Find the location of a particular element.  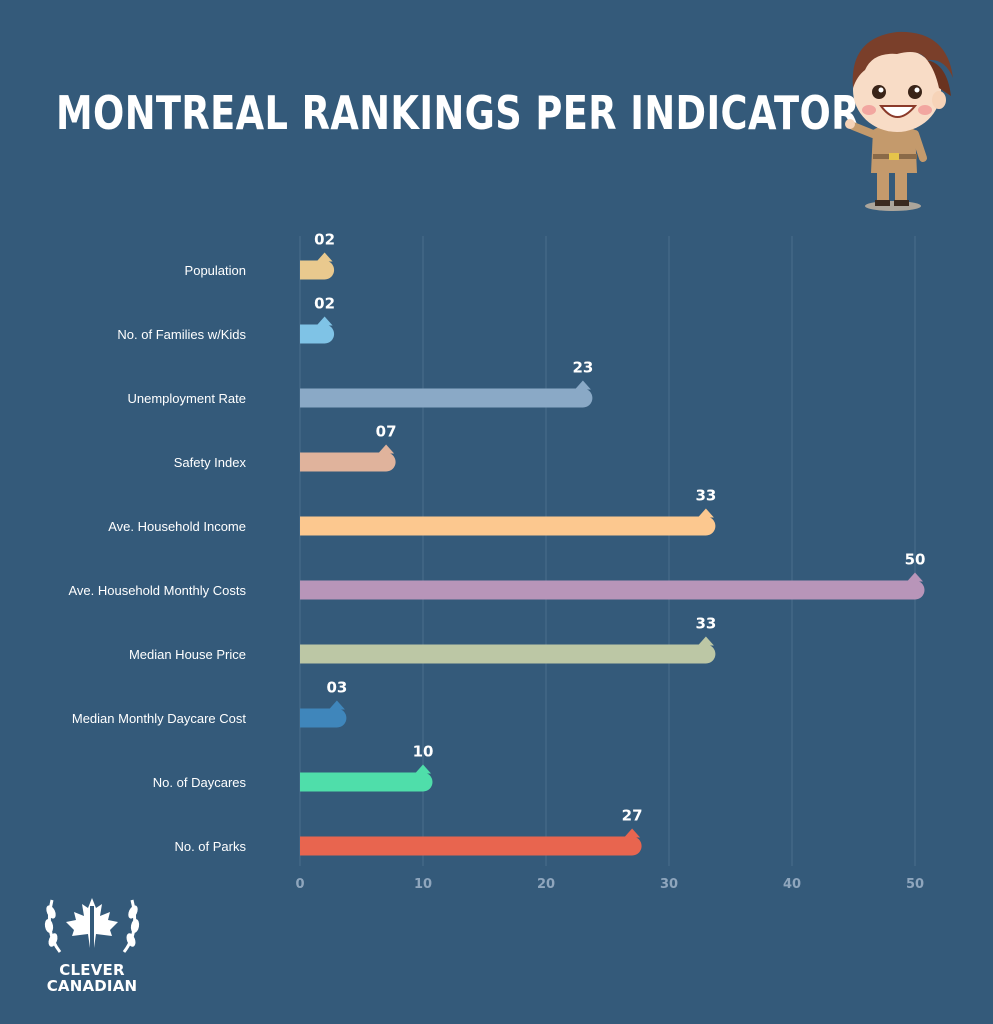

brand-logo: CLEVER CANADIAN is located at coordinates (92, 943).